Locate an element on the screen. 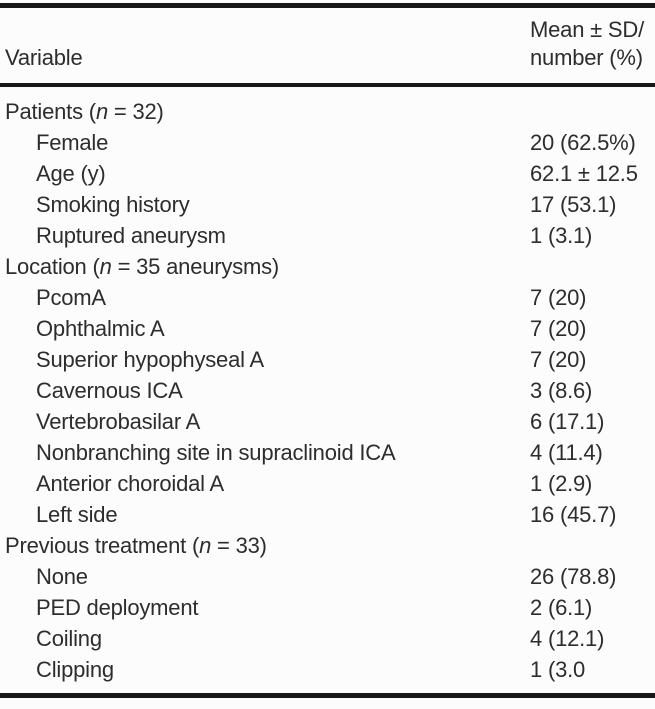 The width and height of the screenshot is (655, 709). column-header-value-line1: Mean ± SD/ is located at coordinates (587, 29).